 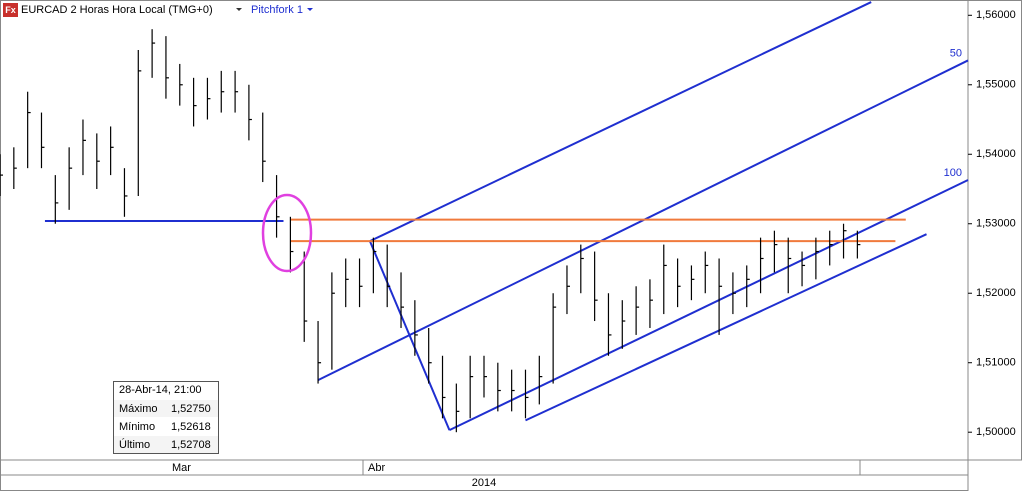 I want to click on pitchfork-level-label: 50, so click(x=956, y=53).